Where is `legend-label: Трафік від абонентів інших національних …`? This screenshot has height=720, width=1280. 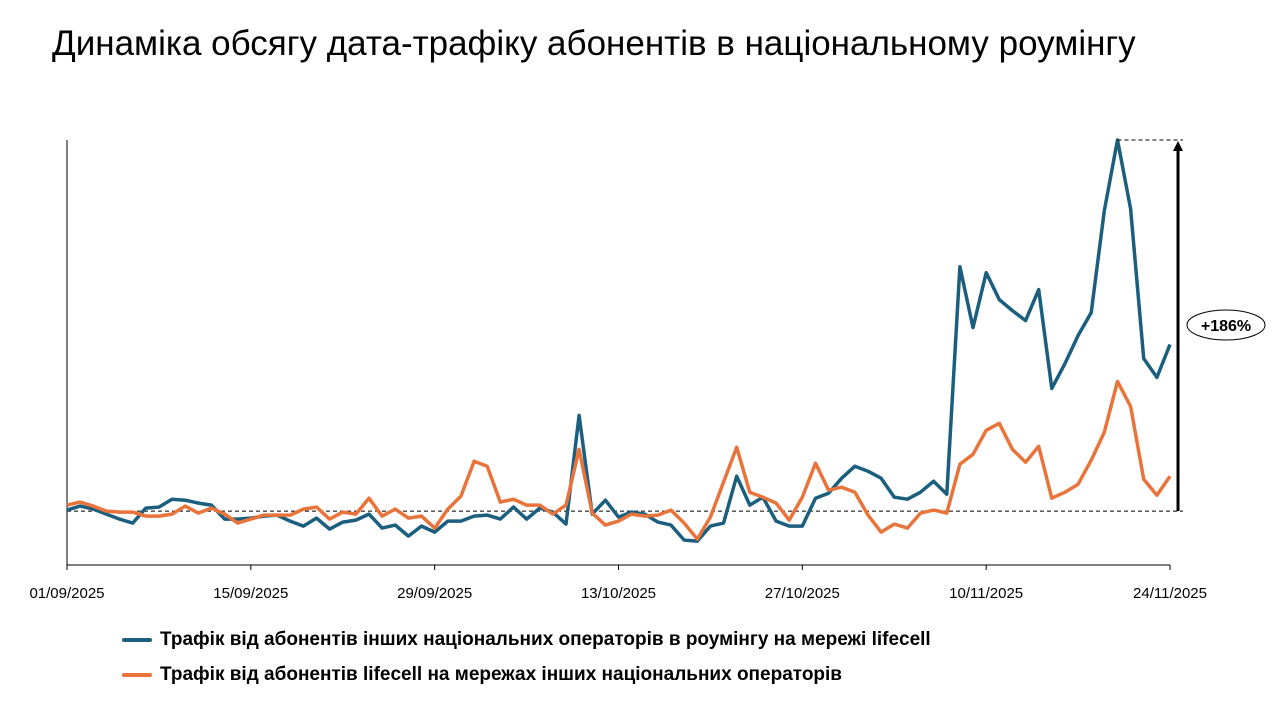
legend-label: Трафік від абонентів інших національних … is located at coordinates (545, 639).